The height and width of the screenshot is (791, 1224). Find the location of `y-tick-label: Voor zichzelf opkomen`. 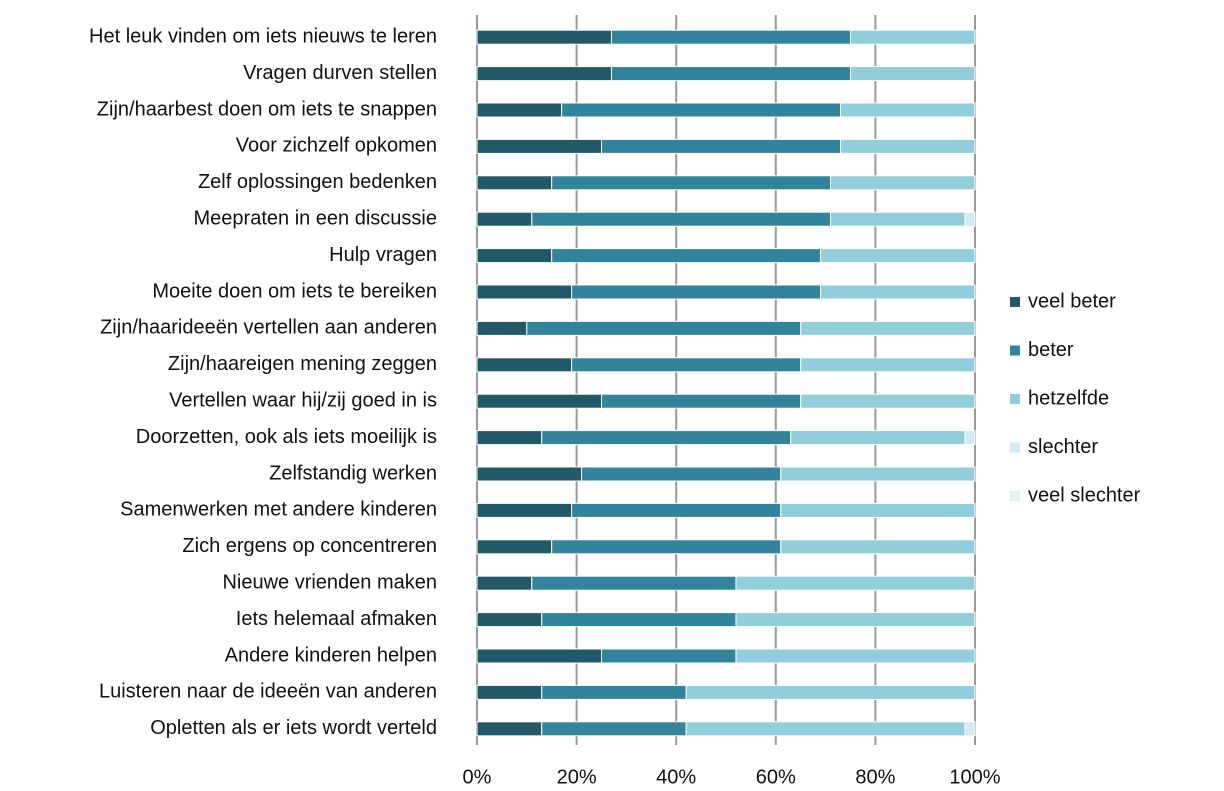

y-tick-label: Voor zichzelf opkomen is located at coordinates (336, 146).